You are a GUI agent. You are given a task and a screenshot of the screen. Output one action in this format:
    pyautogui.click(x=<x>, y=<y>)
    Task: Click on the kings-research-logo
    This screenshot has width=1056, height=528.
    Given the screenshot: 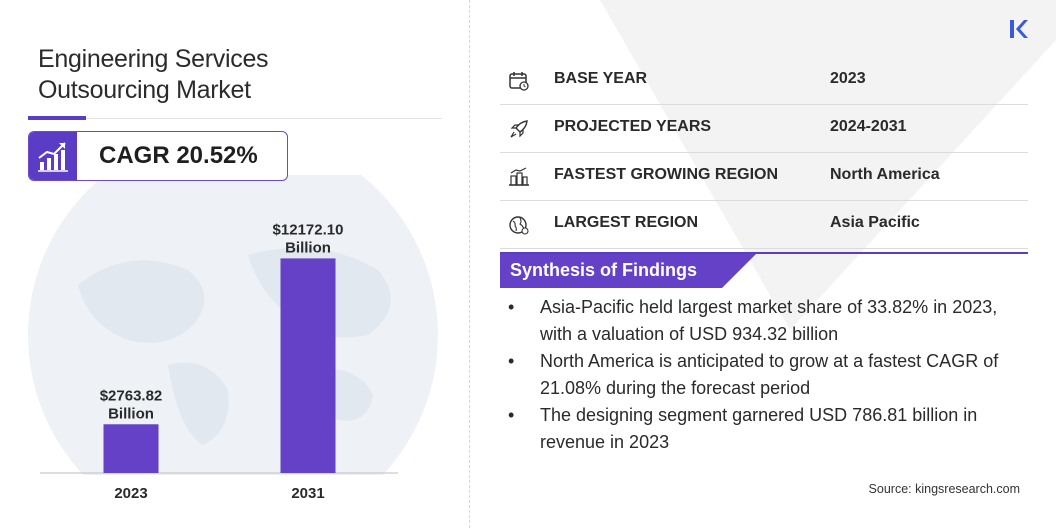 What is the action you would take?
    pyautogui.click(x=1019, y=31)
    